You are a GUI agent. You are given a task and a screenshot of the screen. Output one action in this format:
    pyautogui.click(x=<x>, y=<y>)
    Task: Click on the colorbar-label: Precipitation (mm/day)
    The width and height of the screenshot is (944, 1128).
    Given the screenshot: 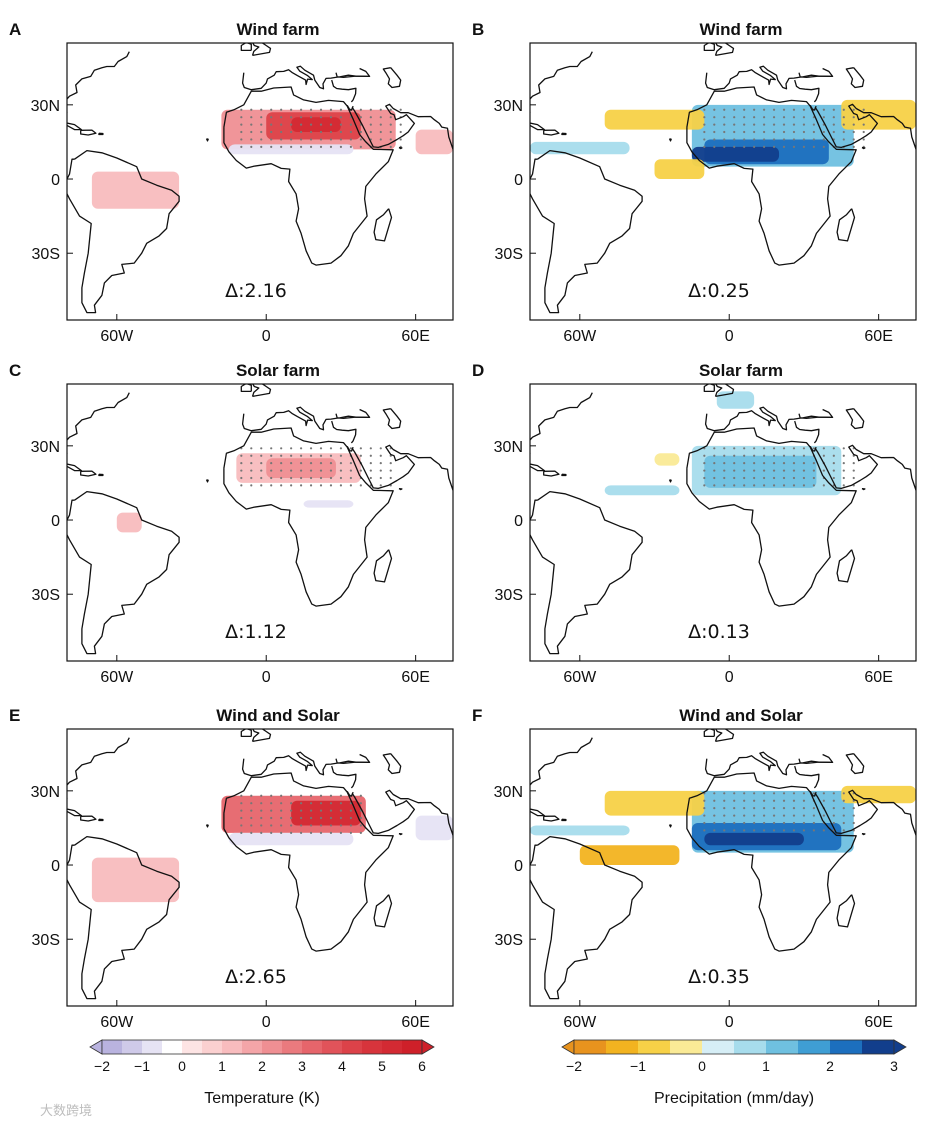 What is the action you would take?
    pyautogui.click(x=734, y=1098)
    